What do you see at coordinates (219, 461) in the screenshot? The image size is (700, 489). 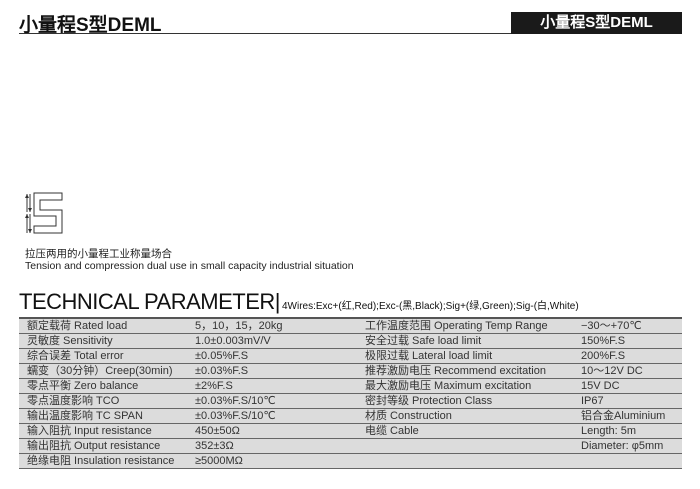 I see `param-value: ≥5000MΩ` at bounding box center [219, 461].